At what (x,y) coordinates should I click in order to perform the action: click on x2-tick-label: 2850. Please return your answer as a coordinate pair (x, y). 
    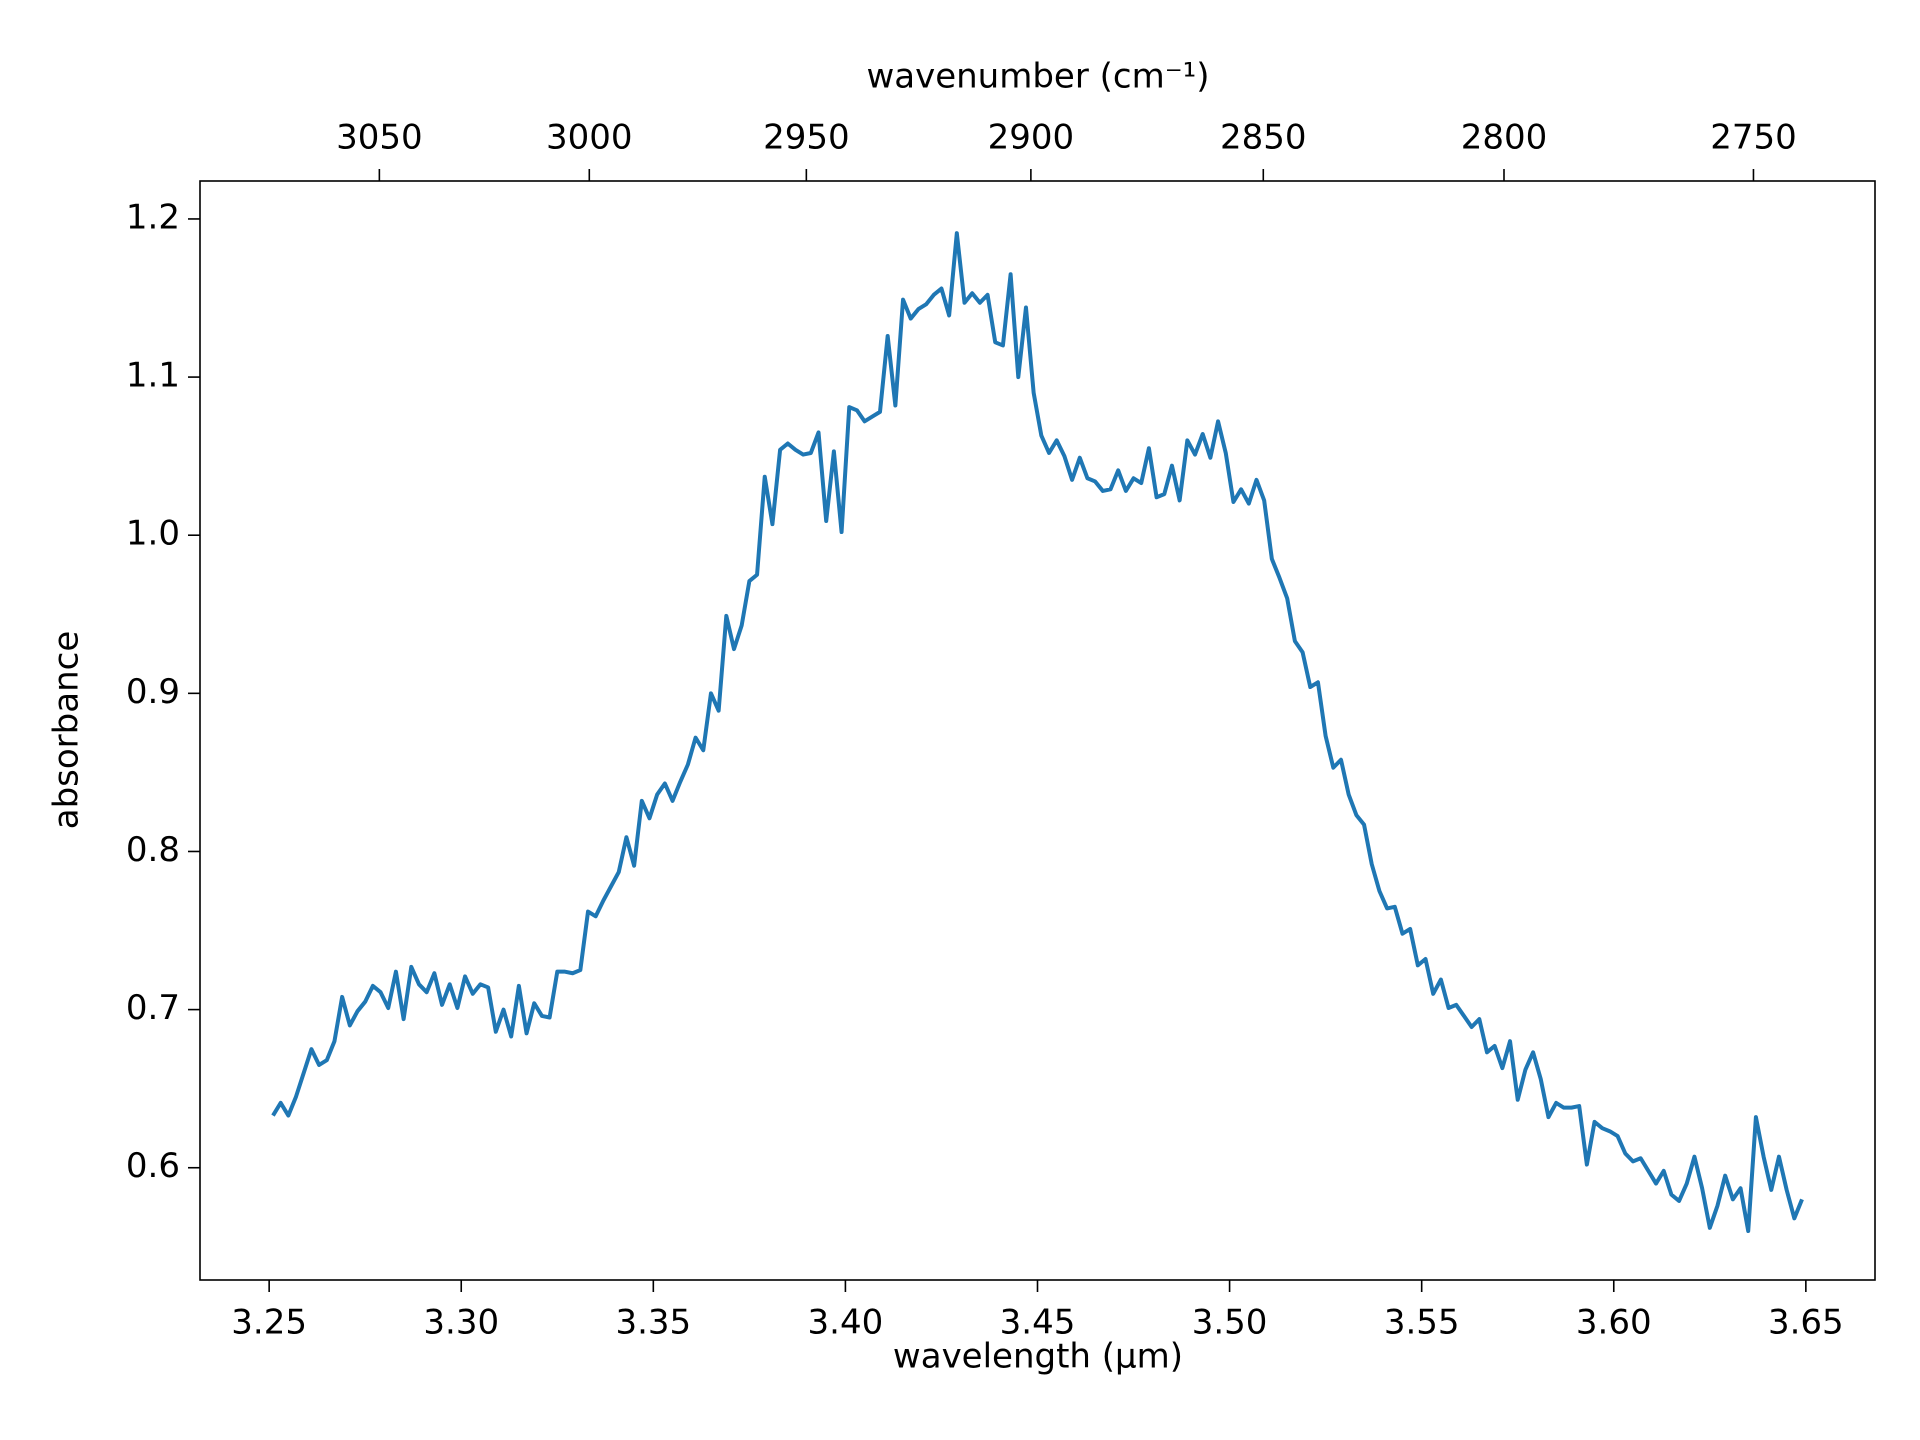
    Looking at the image, I should click on (1263, 138).